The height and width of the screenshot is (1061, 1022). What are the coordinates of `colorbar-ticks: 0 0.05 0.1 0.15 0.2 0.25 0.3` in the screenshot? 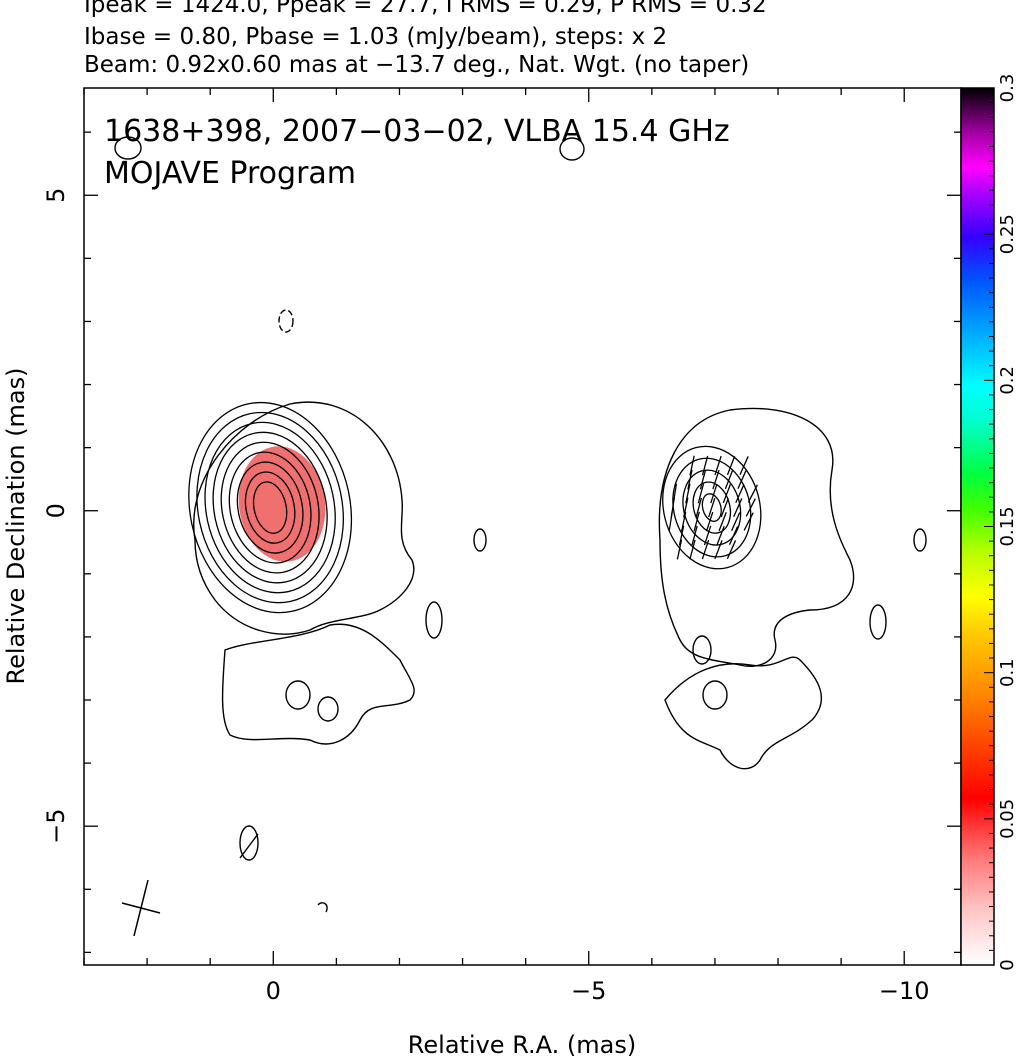 It's located at (1001, 522).